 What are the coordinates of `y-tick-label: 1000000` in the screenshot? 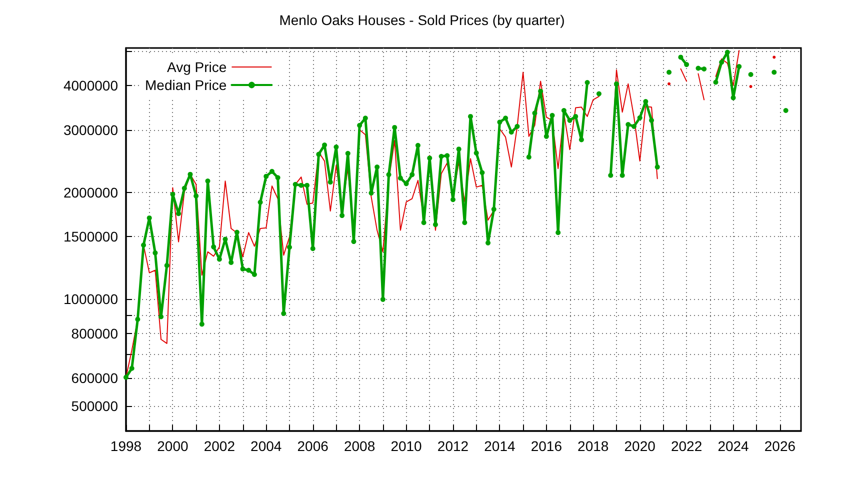 It's located at (90, 299).